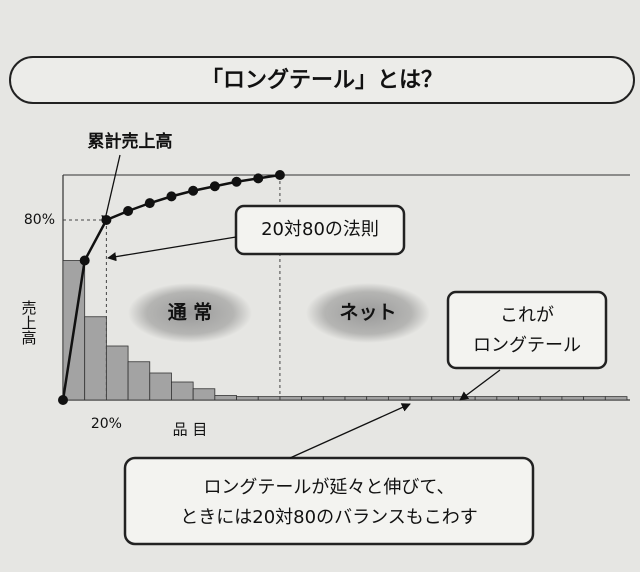  I want to click on x-axis-title: 品 目, so click(190, 430).